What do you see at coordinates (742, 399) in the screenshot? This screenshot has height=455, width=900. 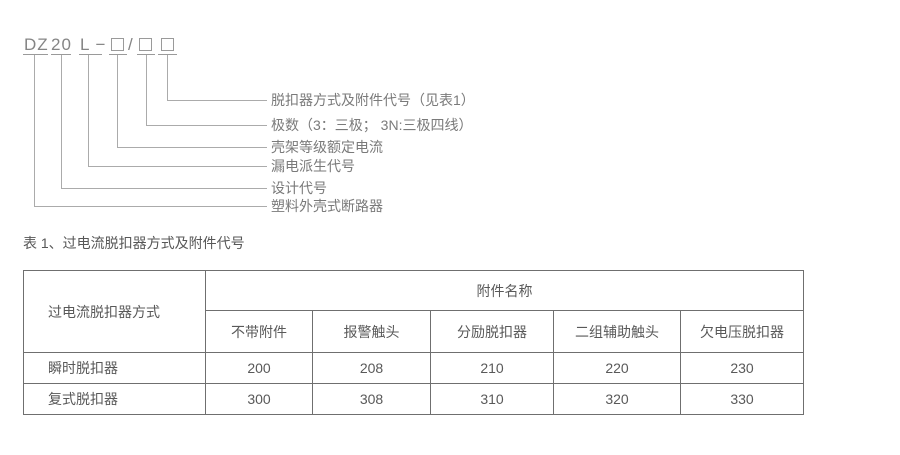 I see `table-cell: 330` at bounding box center [742, 399].